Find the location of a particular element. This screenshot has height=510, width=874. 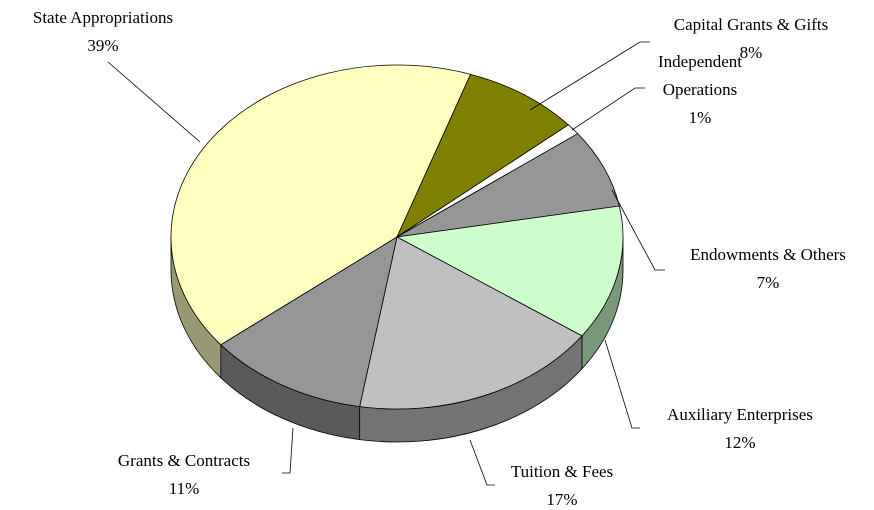

slice-label: Auxiliary Enterprises 12% is located at coordinates (740, 429).